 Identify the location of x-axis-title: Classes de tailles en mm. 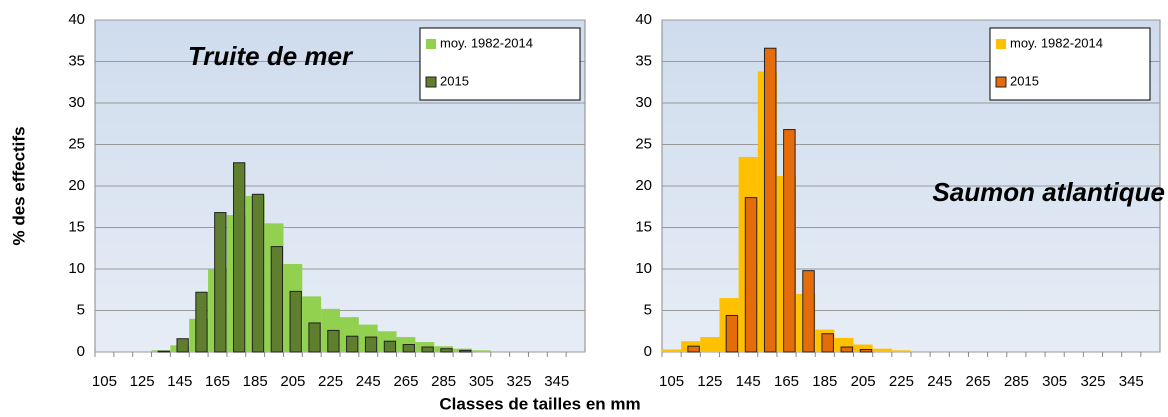
(539, 403).